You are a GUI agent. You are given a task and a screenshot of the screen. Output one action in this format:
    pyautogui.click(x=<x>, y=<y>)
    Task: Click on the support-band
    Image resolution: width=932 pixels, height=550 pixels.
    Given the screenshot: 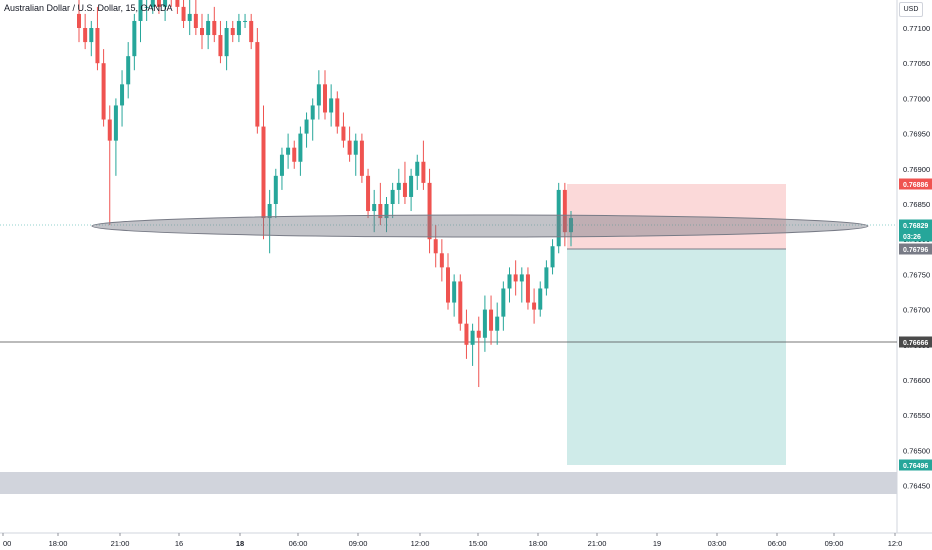 What is the action you would take?
    pyautogui.click(x=448, y=483)
    